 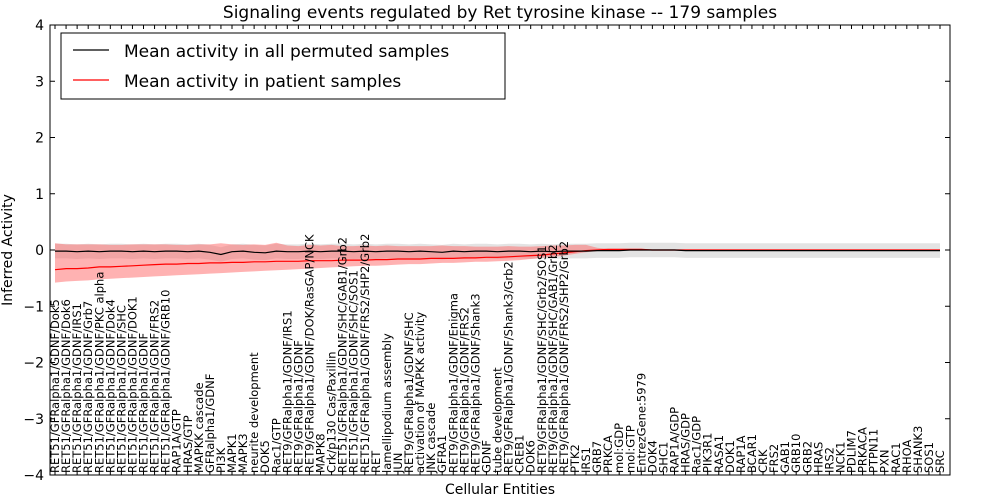 What do you see at coordinates (918, 449) in the screenshot?
I see `x-tick-label: SHANK3` at bounding box center [918, 449].